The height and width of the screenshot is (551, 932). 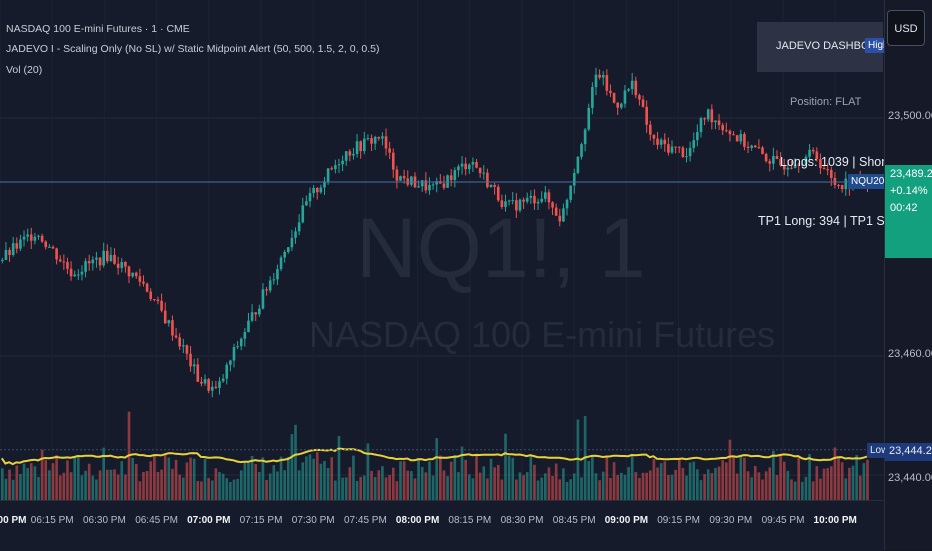 What do you see at coordinates (678, 520) in the screenshot?
I see `time-tick: 09:15 PM` at bounding box center [678, 520].